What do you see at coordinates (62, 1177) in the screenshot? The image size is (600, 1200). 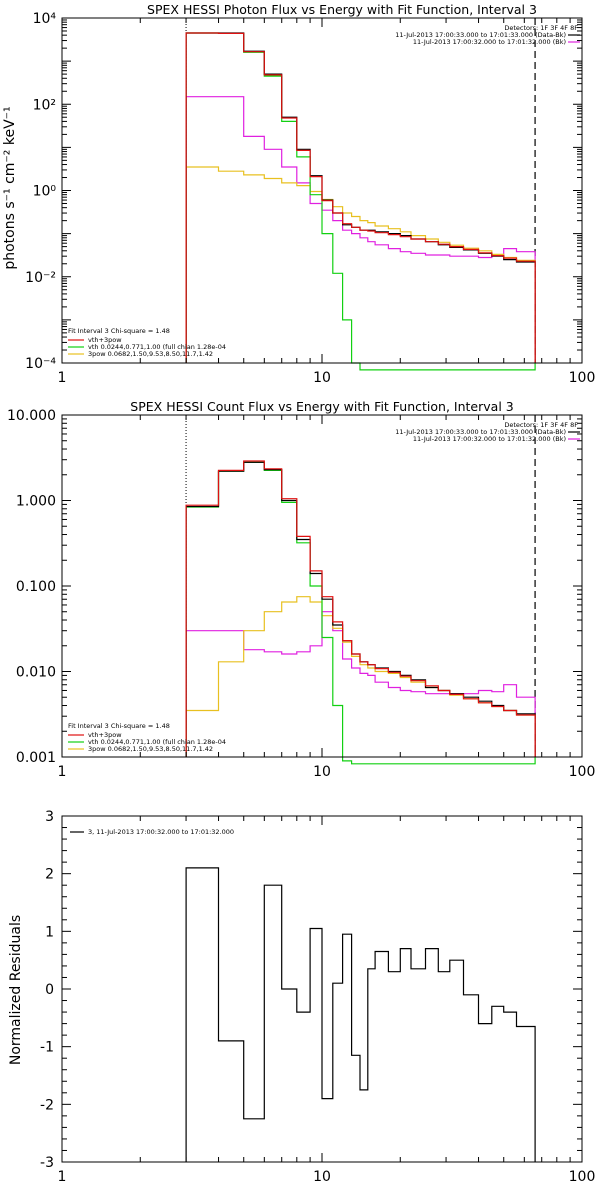 I see `residuals-xtick-label: 1` at bounding box center [62, 1177].